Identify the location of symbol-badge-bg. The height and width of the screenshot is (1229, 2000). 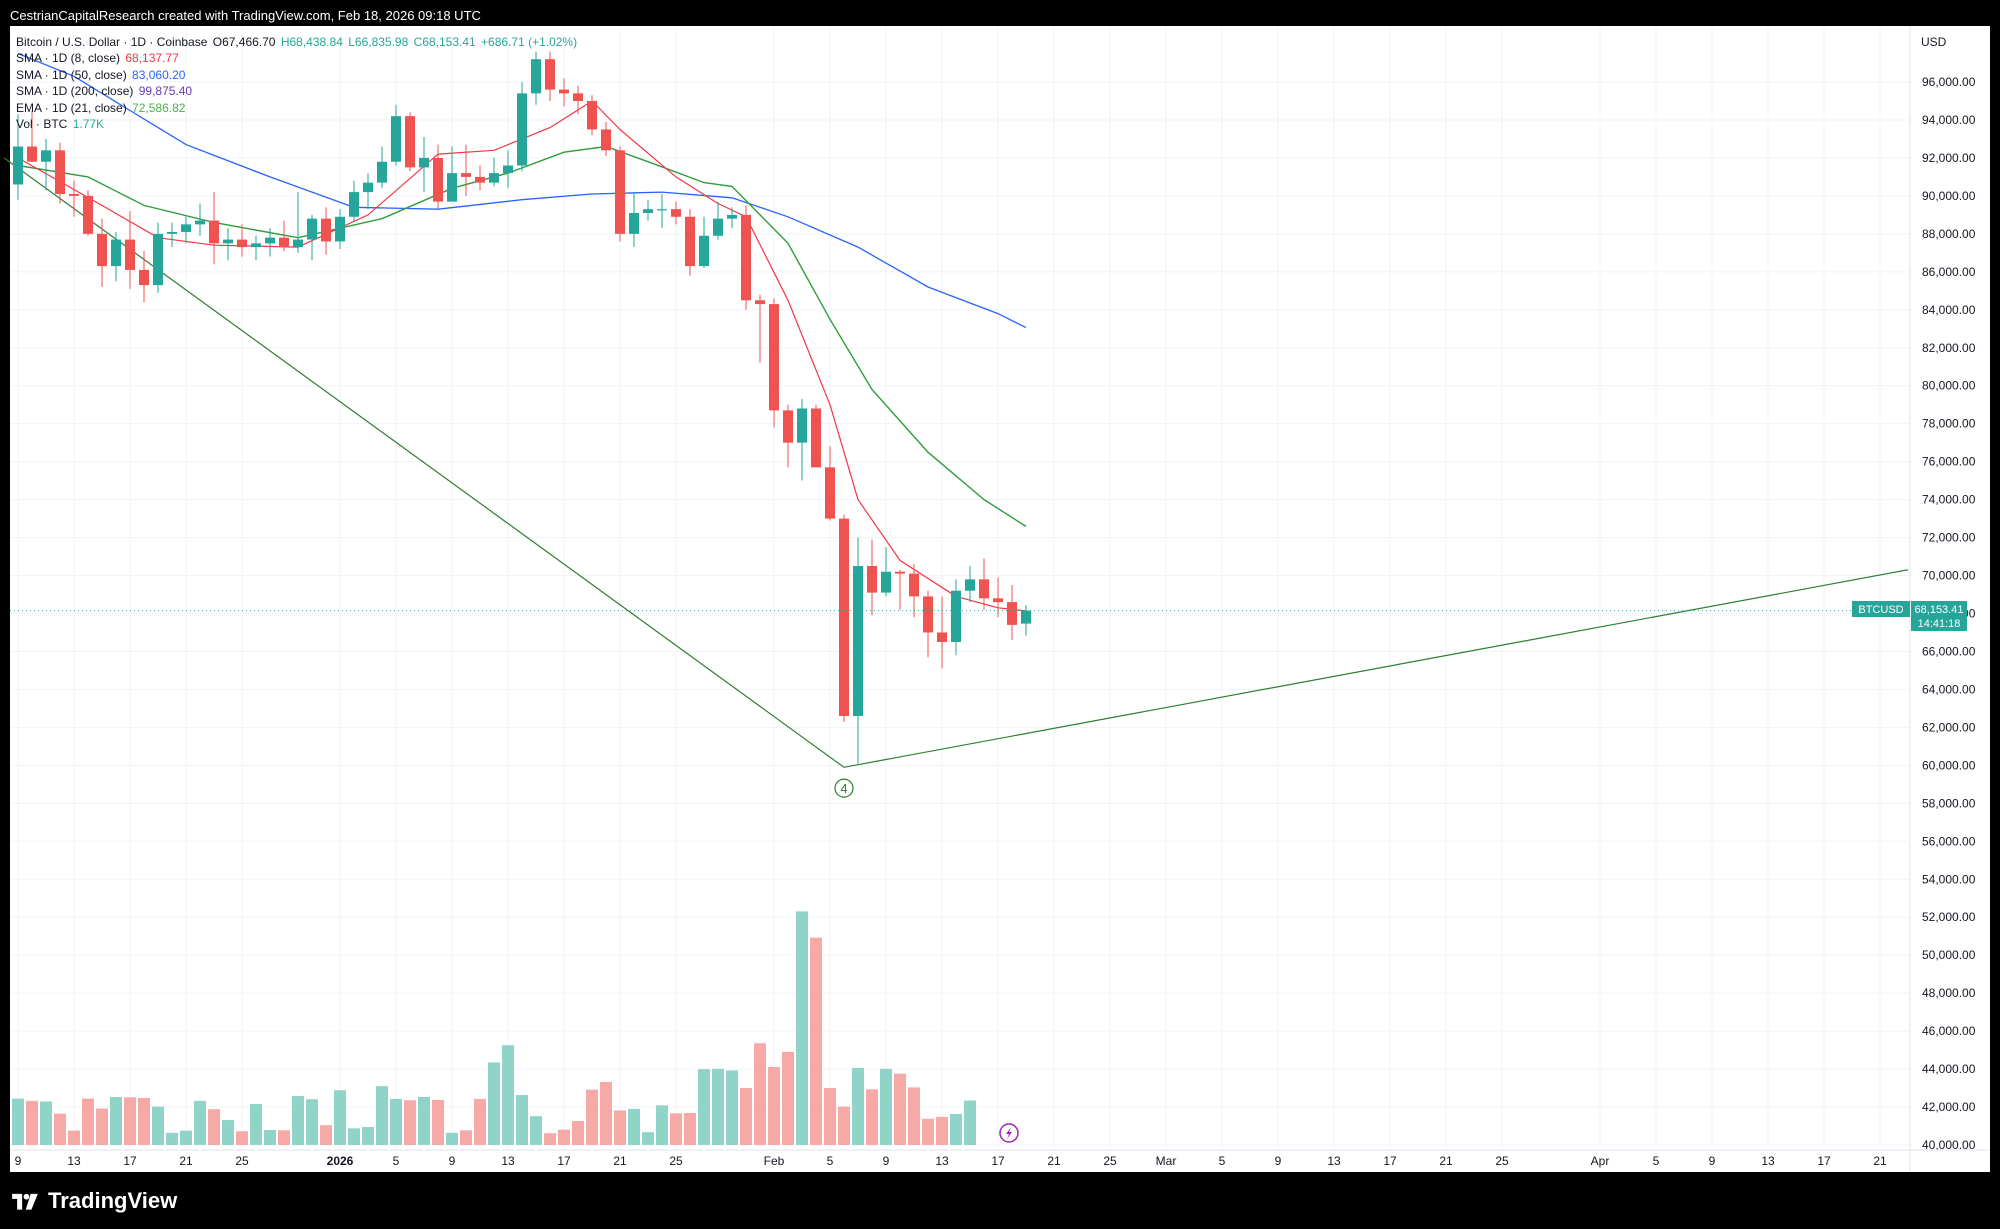
(1881, 609).